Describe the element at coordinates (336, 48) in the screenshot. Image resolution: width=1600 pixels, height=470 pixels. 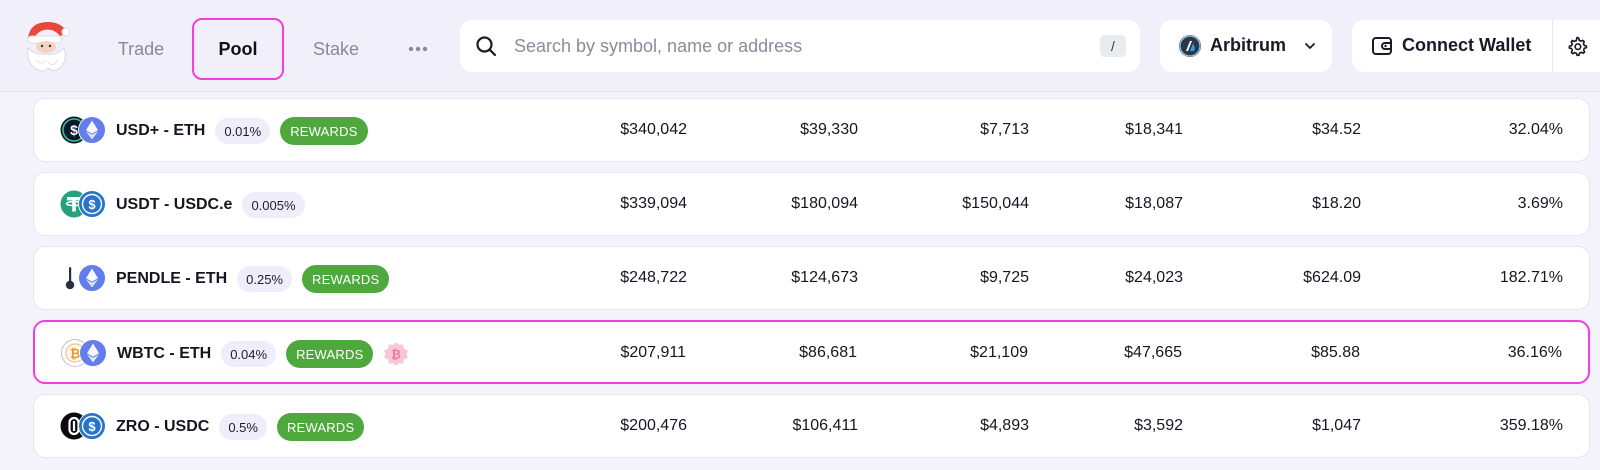
I see `nav-tab-stake: Stake` at that location.